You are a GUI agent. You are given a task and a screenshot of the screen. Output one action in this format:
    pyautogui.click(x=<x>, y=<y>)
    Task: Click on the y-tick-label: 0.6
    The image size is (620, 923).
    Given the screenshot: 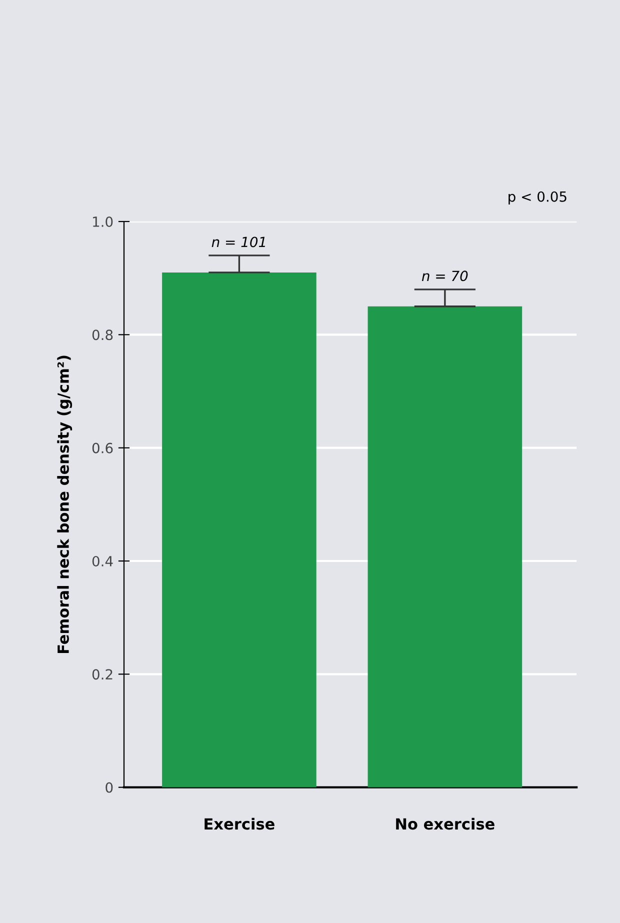 What is the action you would take?
    pyautogui.click(x=102, y=448)
    